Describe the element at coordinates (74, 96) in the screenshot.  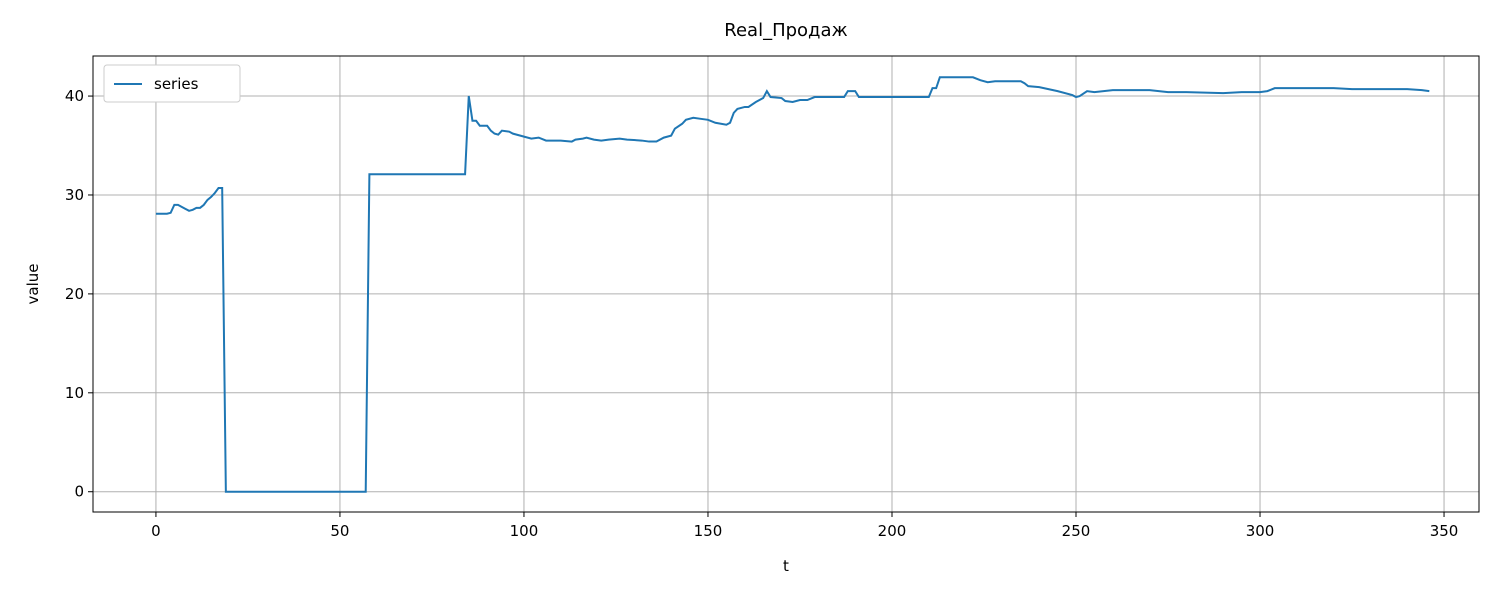
I see `y-tick-label: 40` at that location.